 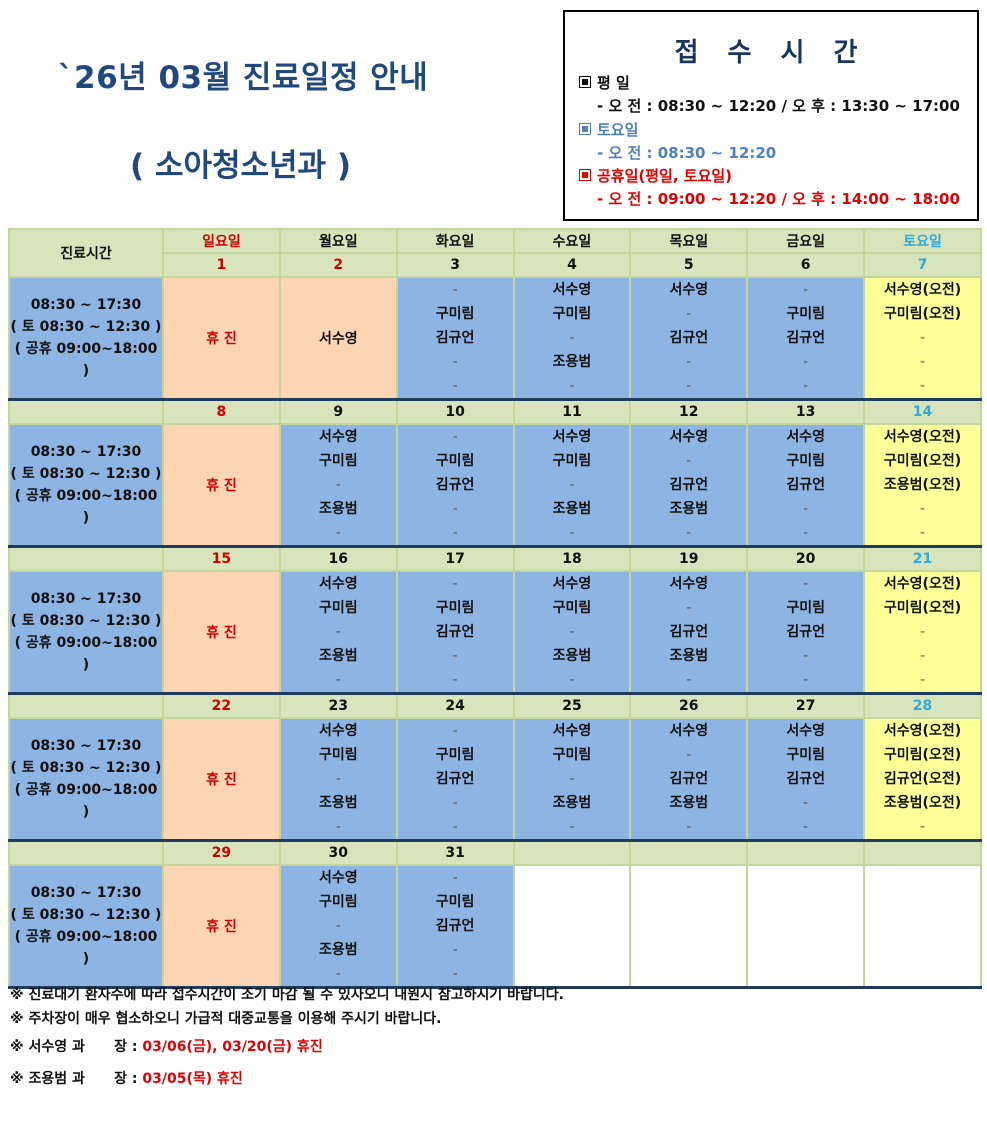 What do you see at coordinates (221, 241) in the screenshot?
I see `day-name-0: 일요일` at bounding box center [221, 241].